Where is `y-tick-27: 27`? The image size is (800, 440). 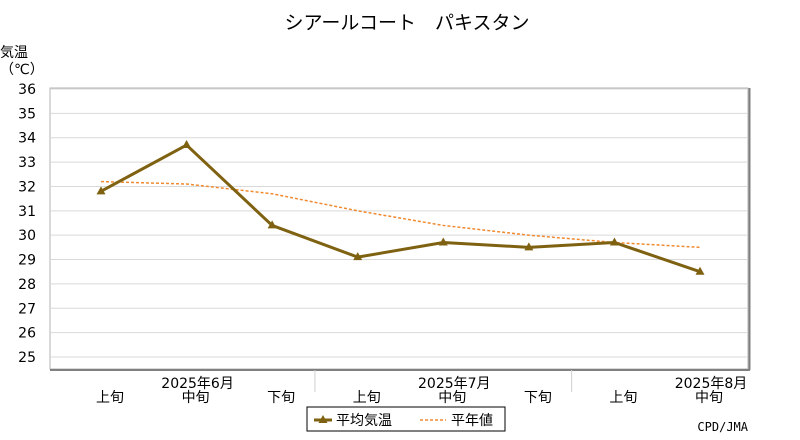
y-tick-27: 27 is located at coordinates (27, 309).